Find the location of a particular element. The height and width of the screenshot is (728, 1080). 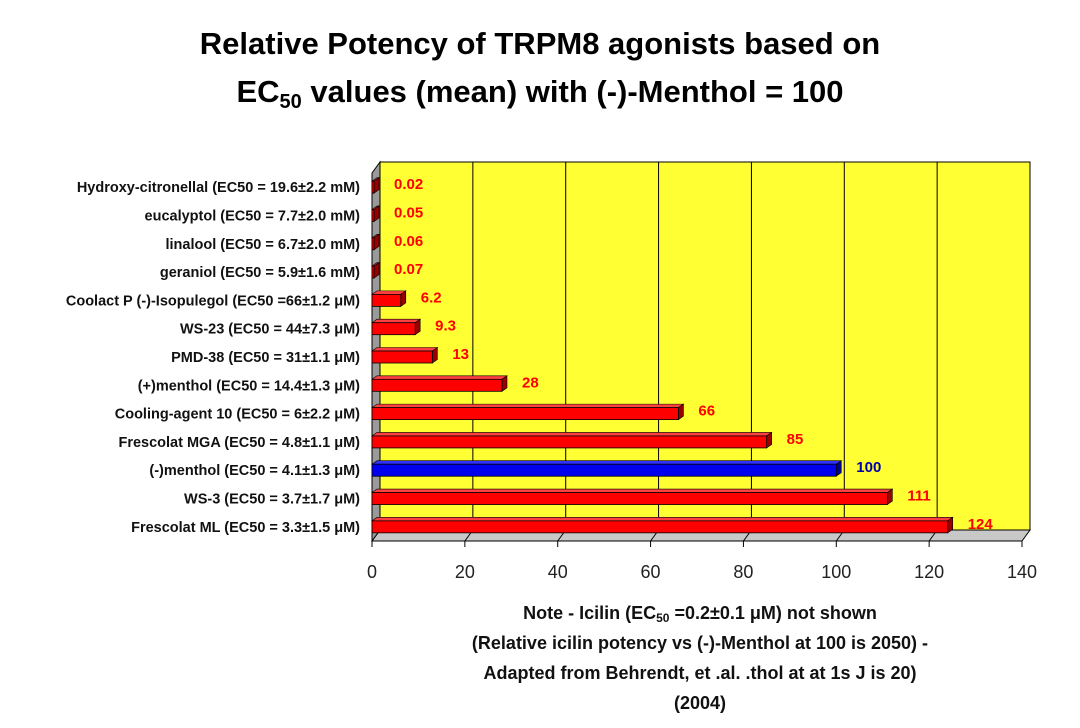

value-label: 0.02 is located at coordinates (408, 184).